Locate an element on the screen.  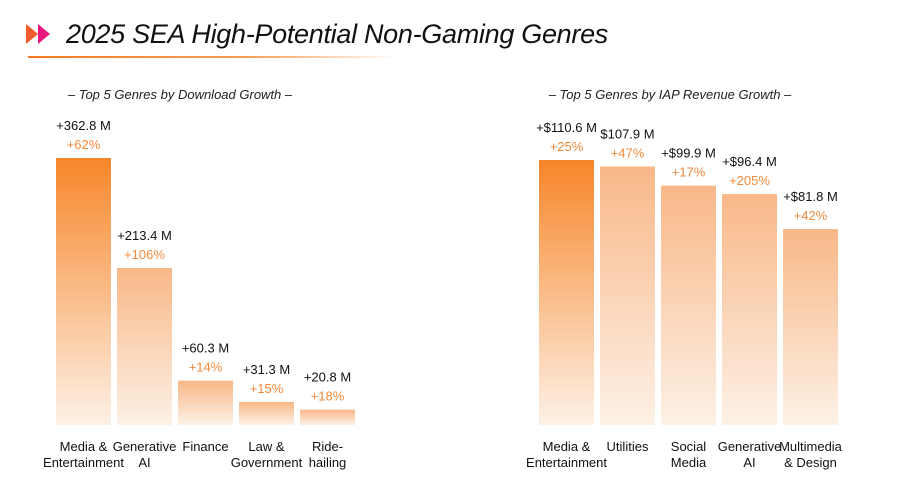
bar-value-label: +$81.8 M is located at coordinates (810, 196).